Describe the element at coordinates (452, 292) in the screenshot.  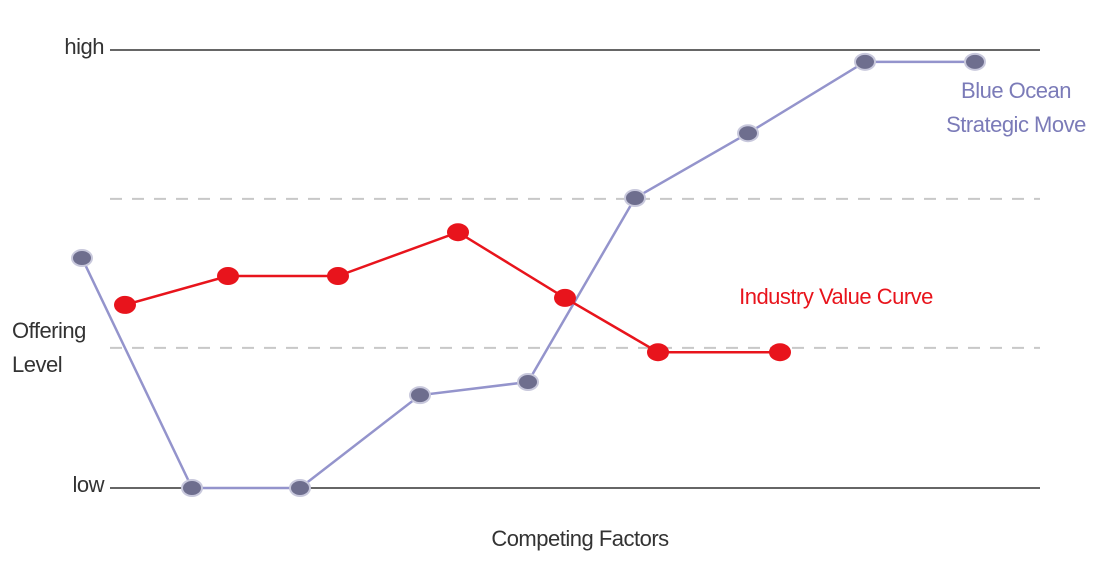
I see `series-line` at that location.